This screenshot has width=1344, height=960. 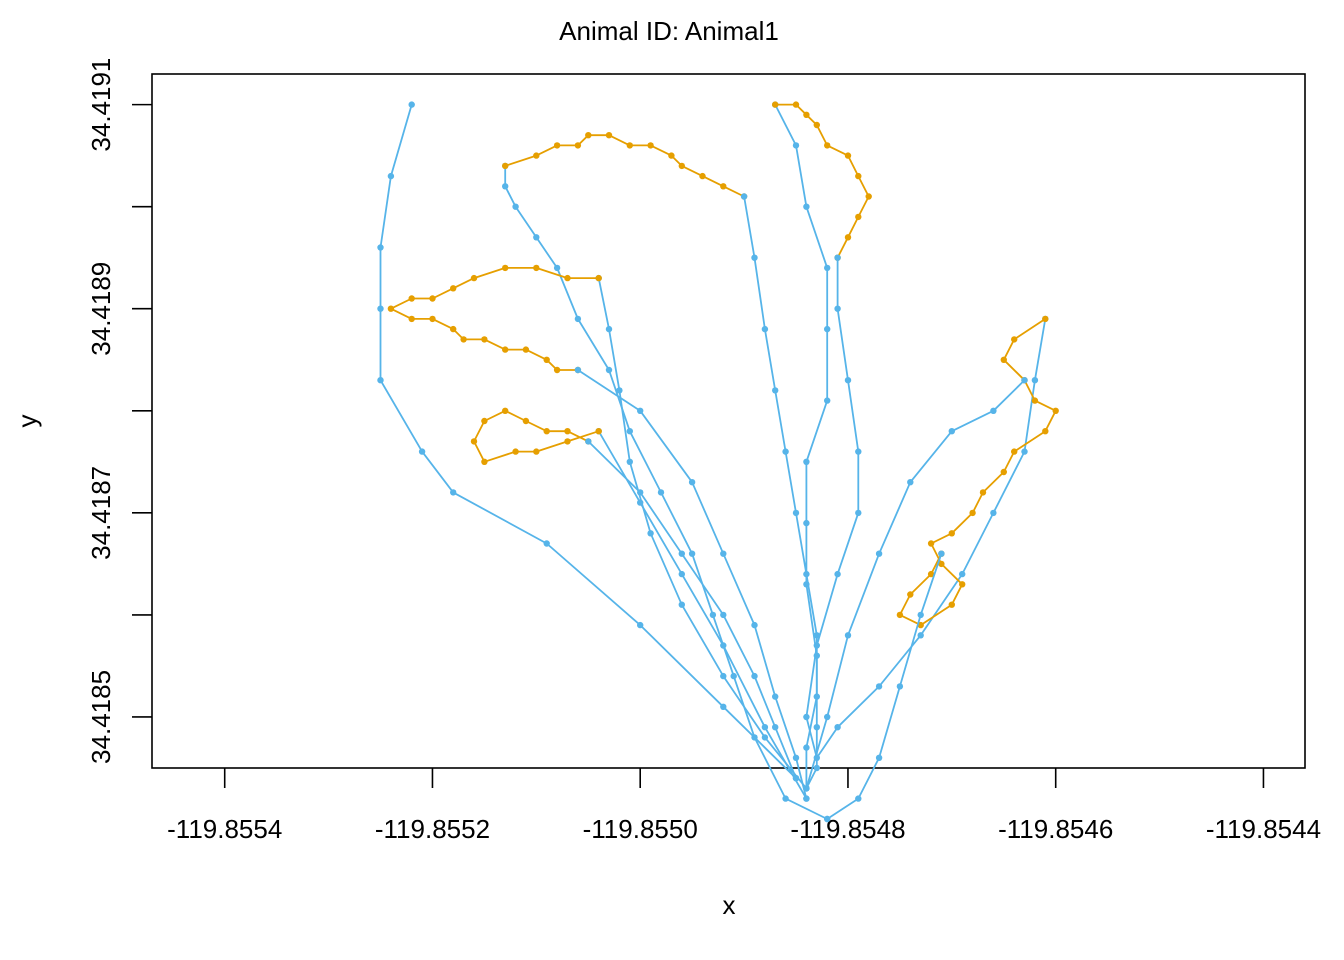 What do you see at coordinates (847, 829) in the screenshot?
I see `x-tick-label: -119.8548` at bounding box center [847, 829].